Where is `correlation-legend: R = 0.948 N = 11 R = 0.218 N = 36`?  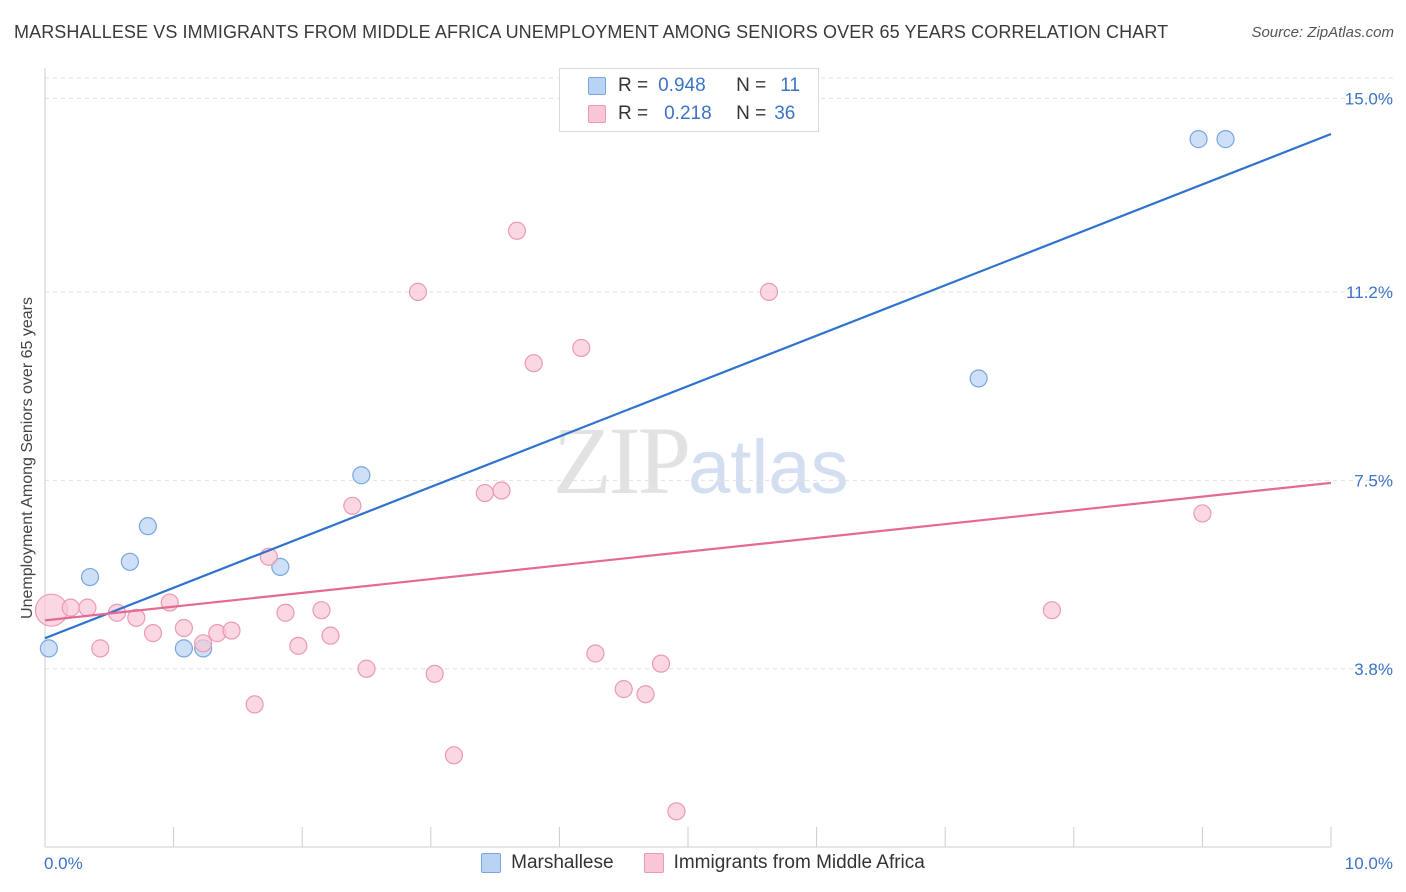 correlation-legend: R = 0.948 N = 11 R = 0.218 N = 36 is located at coordinates (689, 100).